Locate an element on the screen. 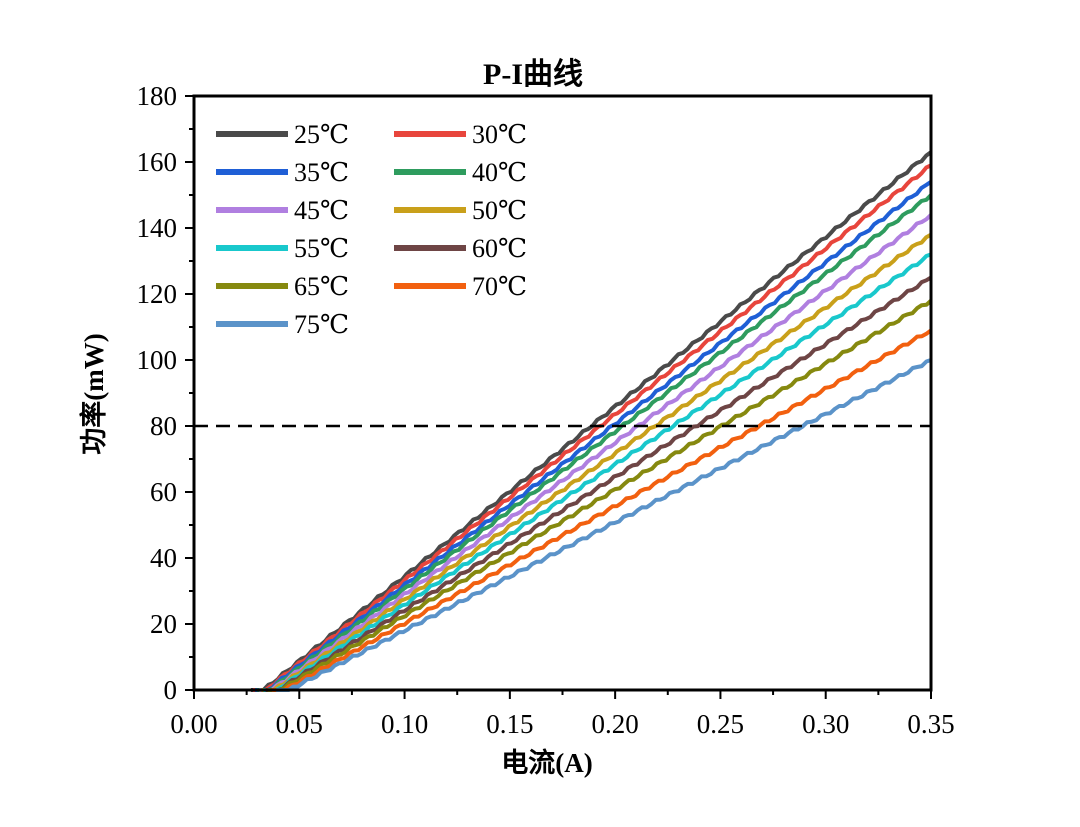 The height and width of the screenshot is (827, 1080). legend: 25℃ 30℃ 35℃ 40℃ 45℃ 50℃ 55℃ 60℃ 65℃ 70℃ 75℃ is located at coordinates (371, 229).